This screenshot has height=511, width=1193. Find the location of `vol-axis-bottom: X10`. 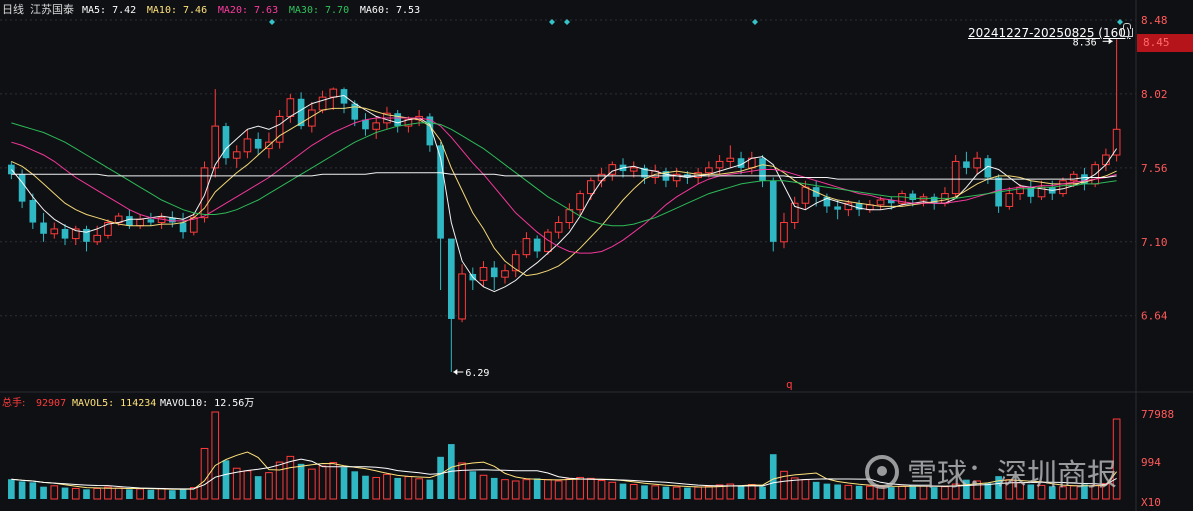

vol-axis-bottom: X10 is located at coordinates (1151, 502).